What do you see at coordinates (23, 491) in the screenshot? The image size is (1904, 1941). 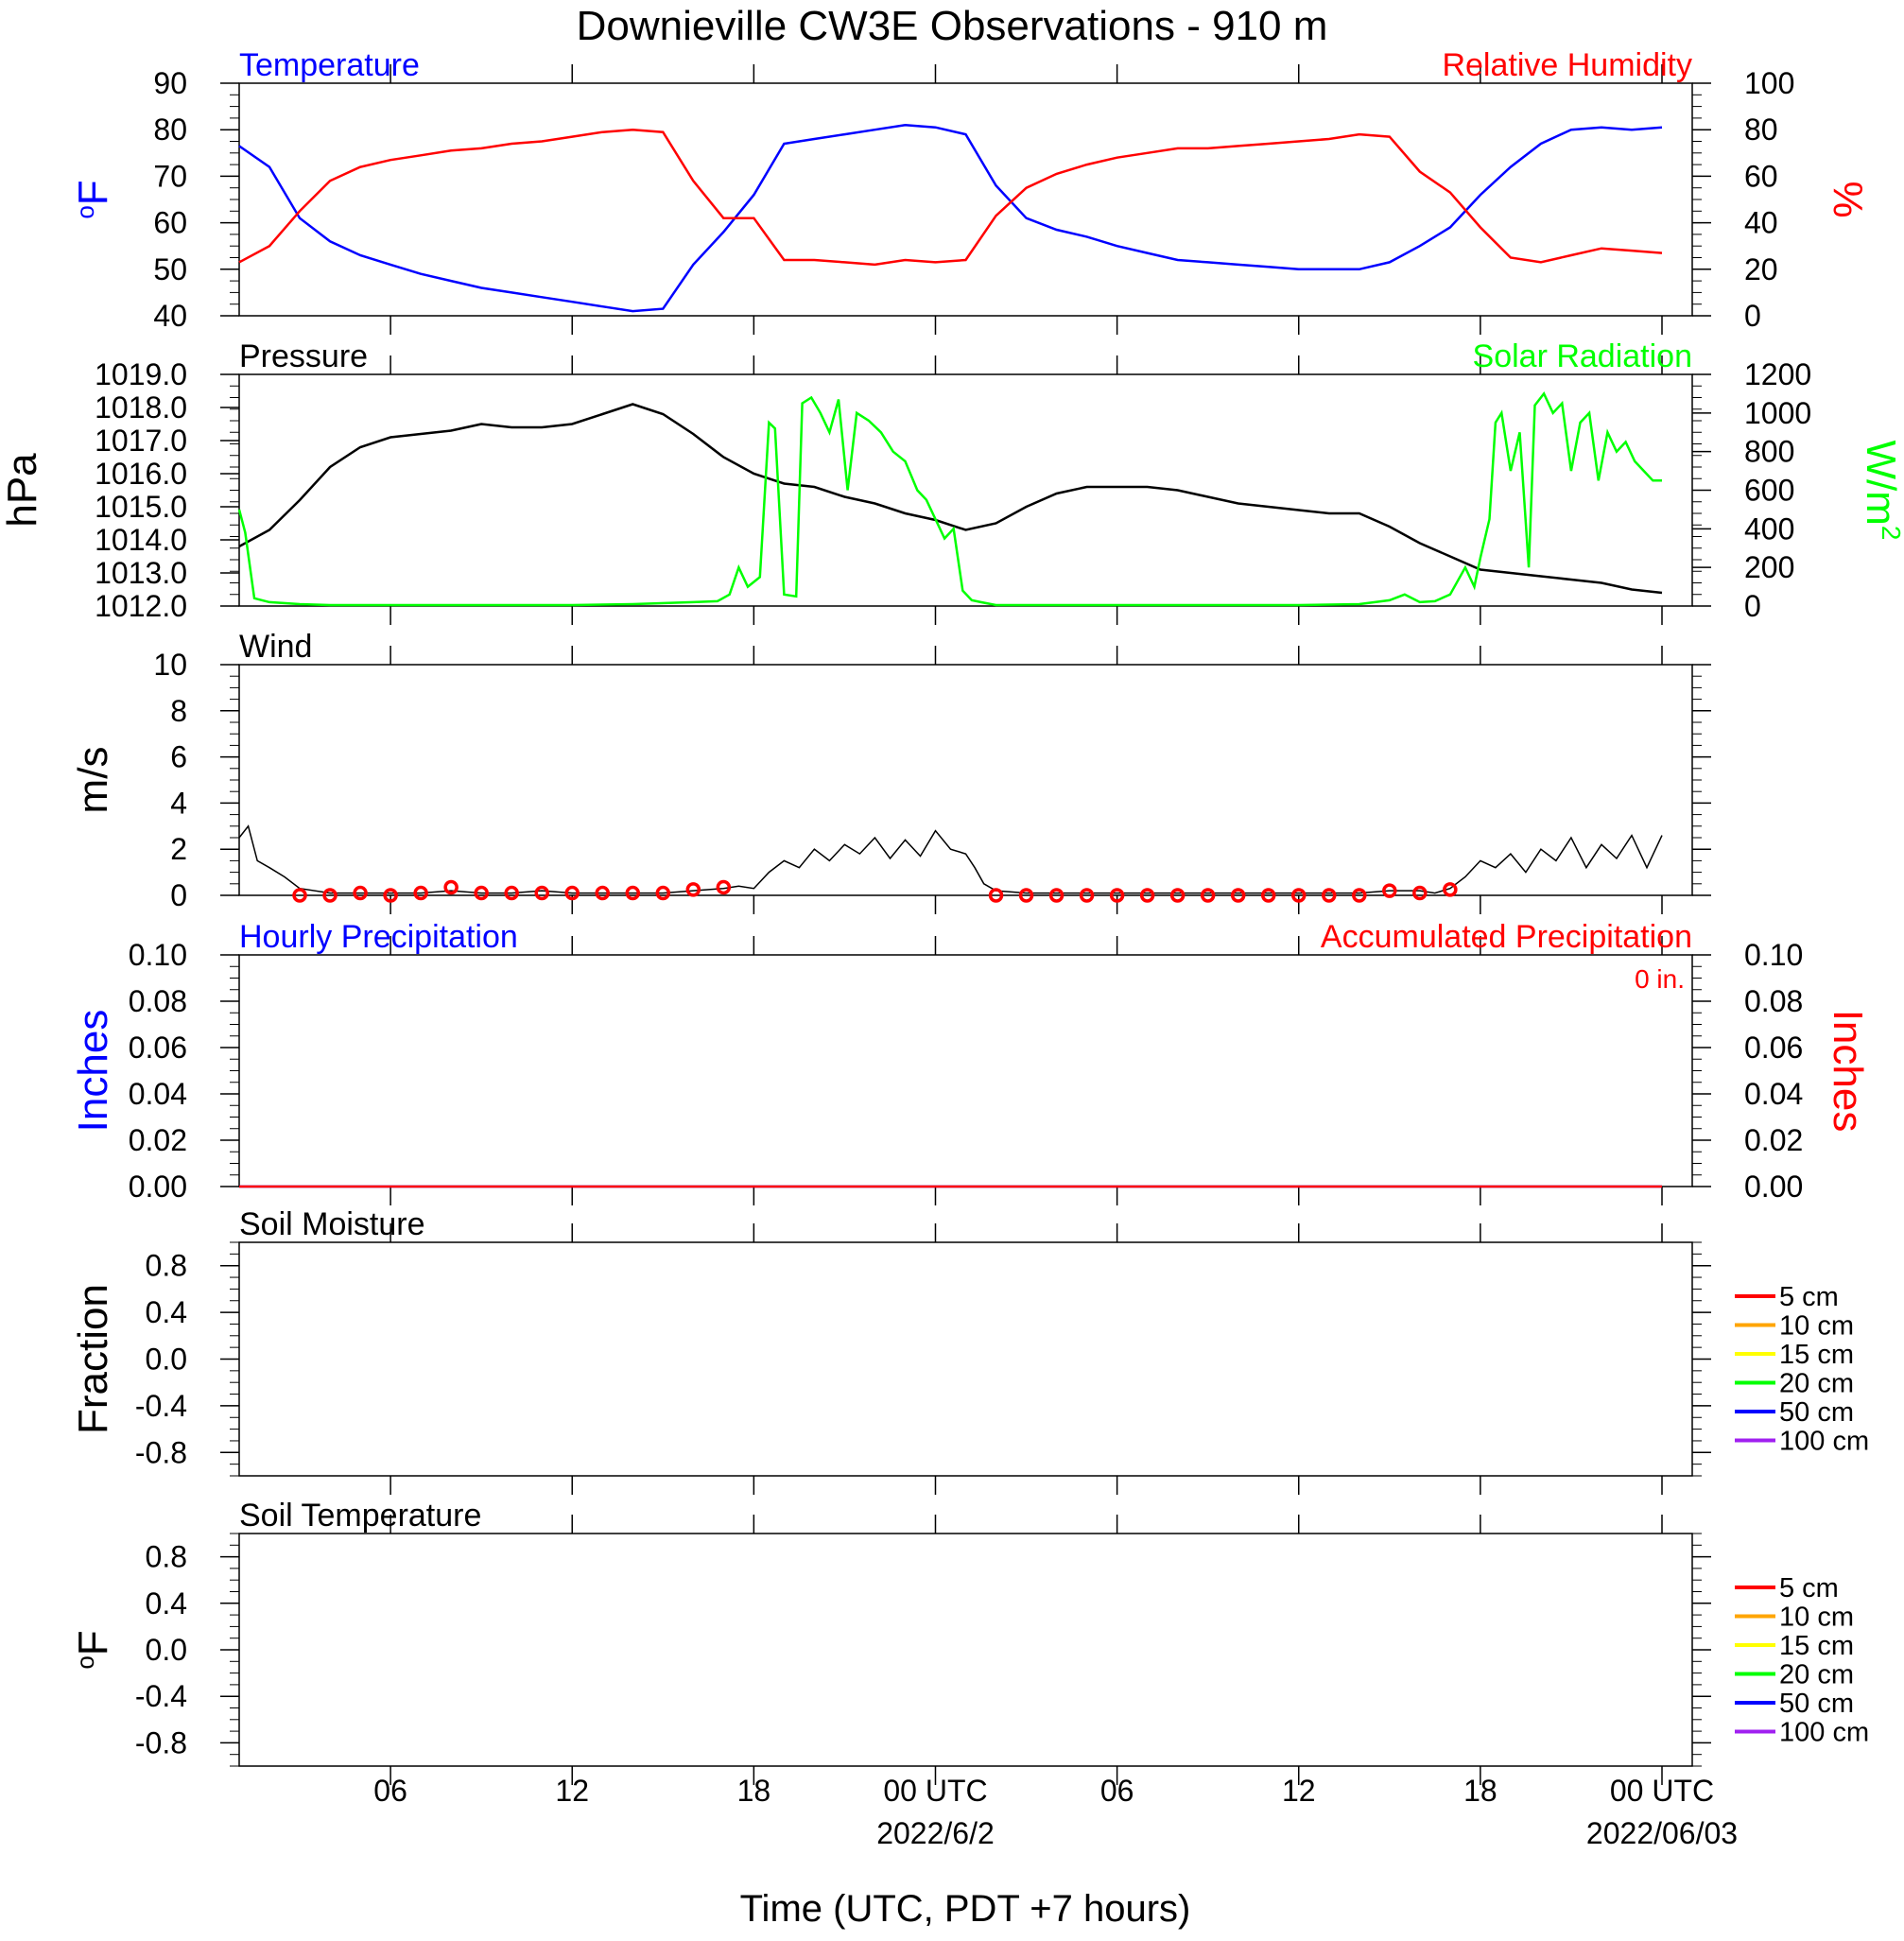 I see `y-axis-label-left: hPa` at bounding box center [23, 491].